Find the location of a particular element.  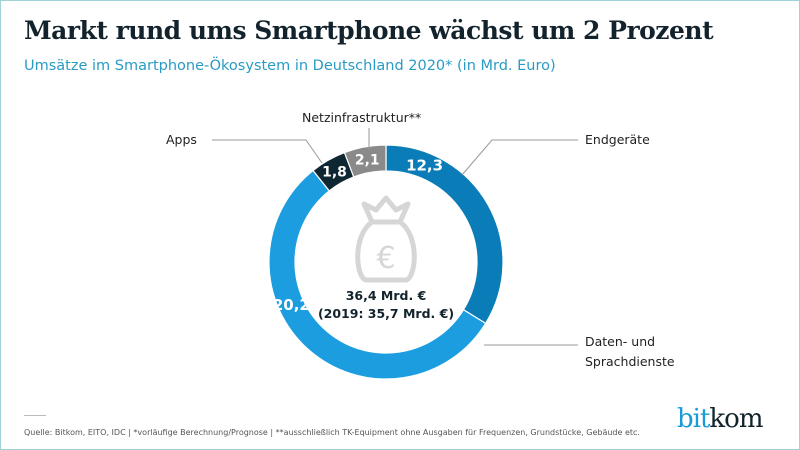

value-label-3: 1,8 is located at coordinates (334, 173).